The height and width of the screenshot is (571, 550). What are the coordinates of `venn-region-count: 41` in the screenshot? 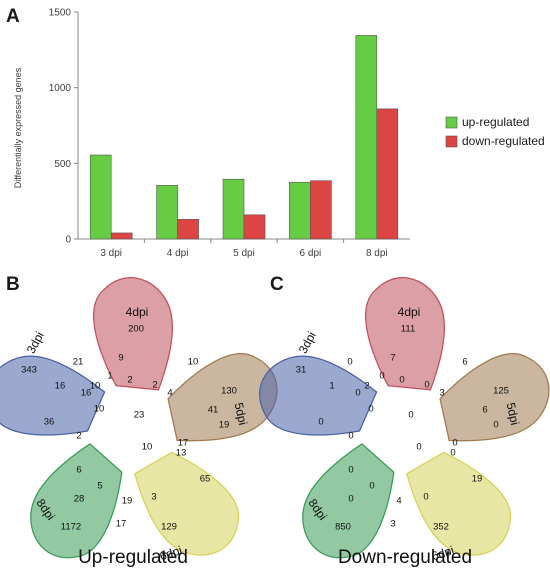 It's located at (213, 410).